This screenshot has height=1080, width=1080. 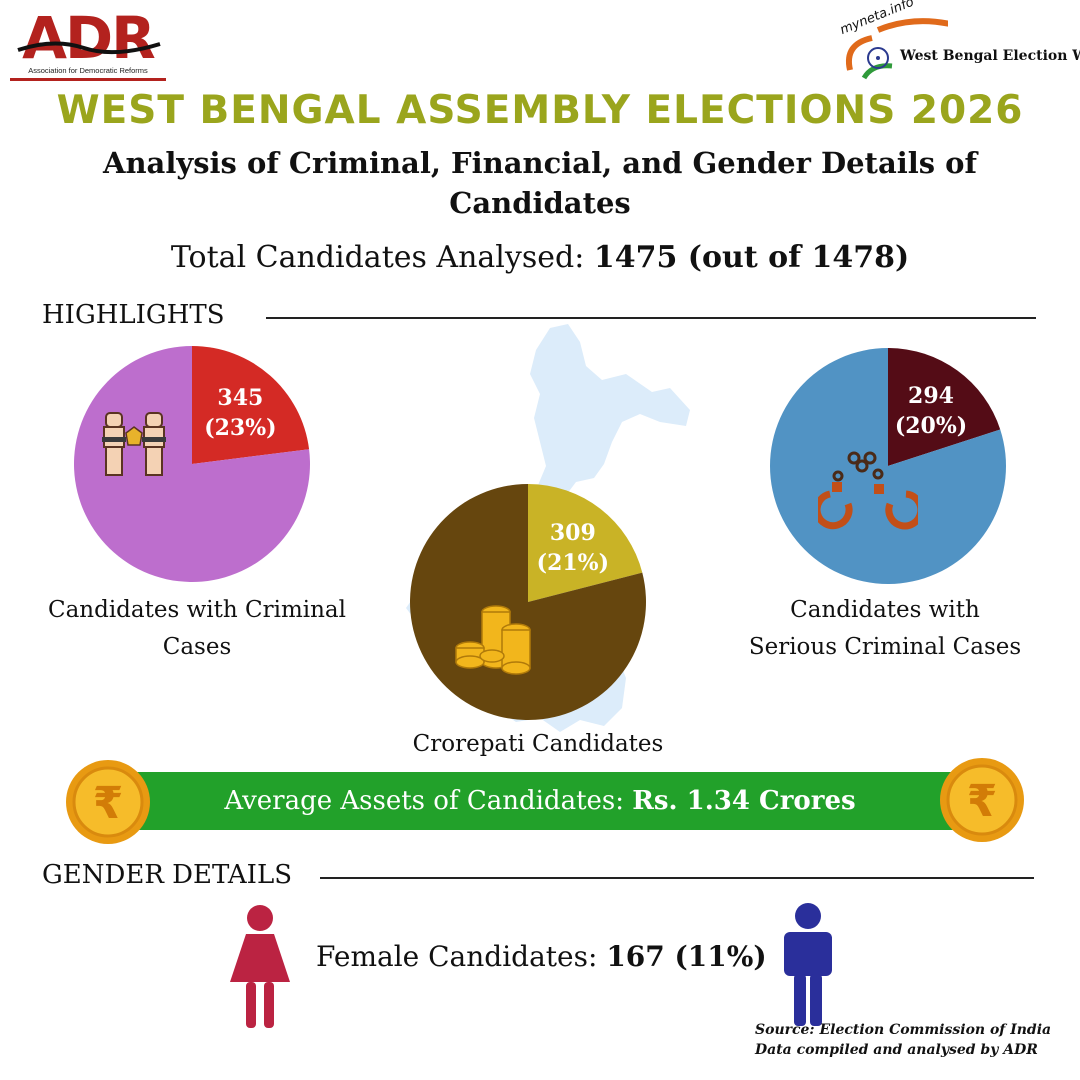 I want to click on myneta-logo-caption: West Bengal Election Watch, so click(x=990, y=56).